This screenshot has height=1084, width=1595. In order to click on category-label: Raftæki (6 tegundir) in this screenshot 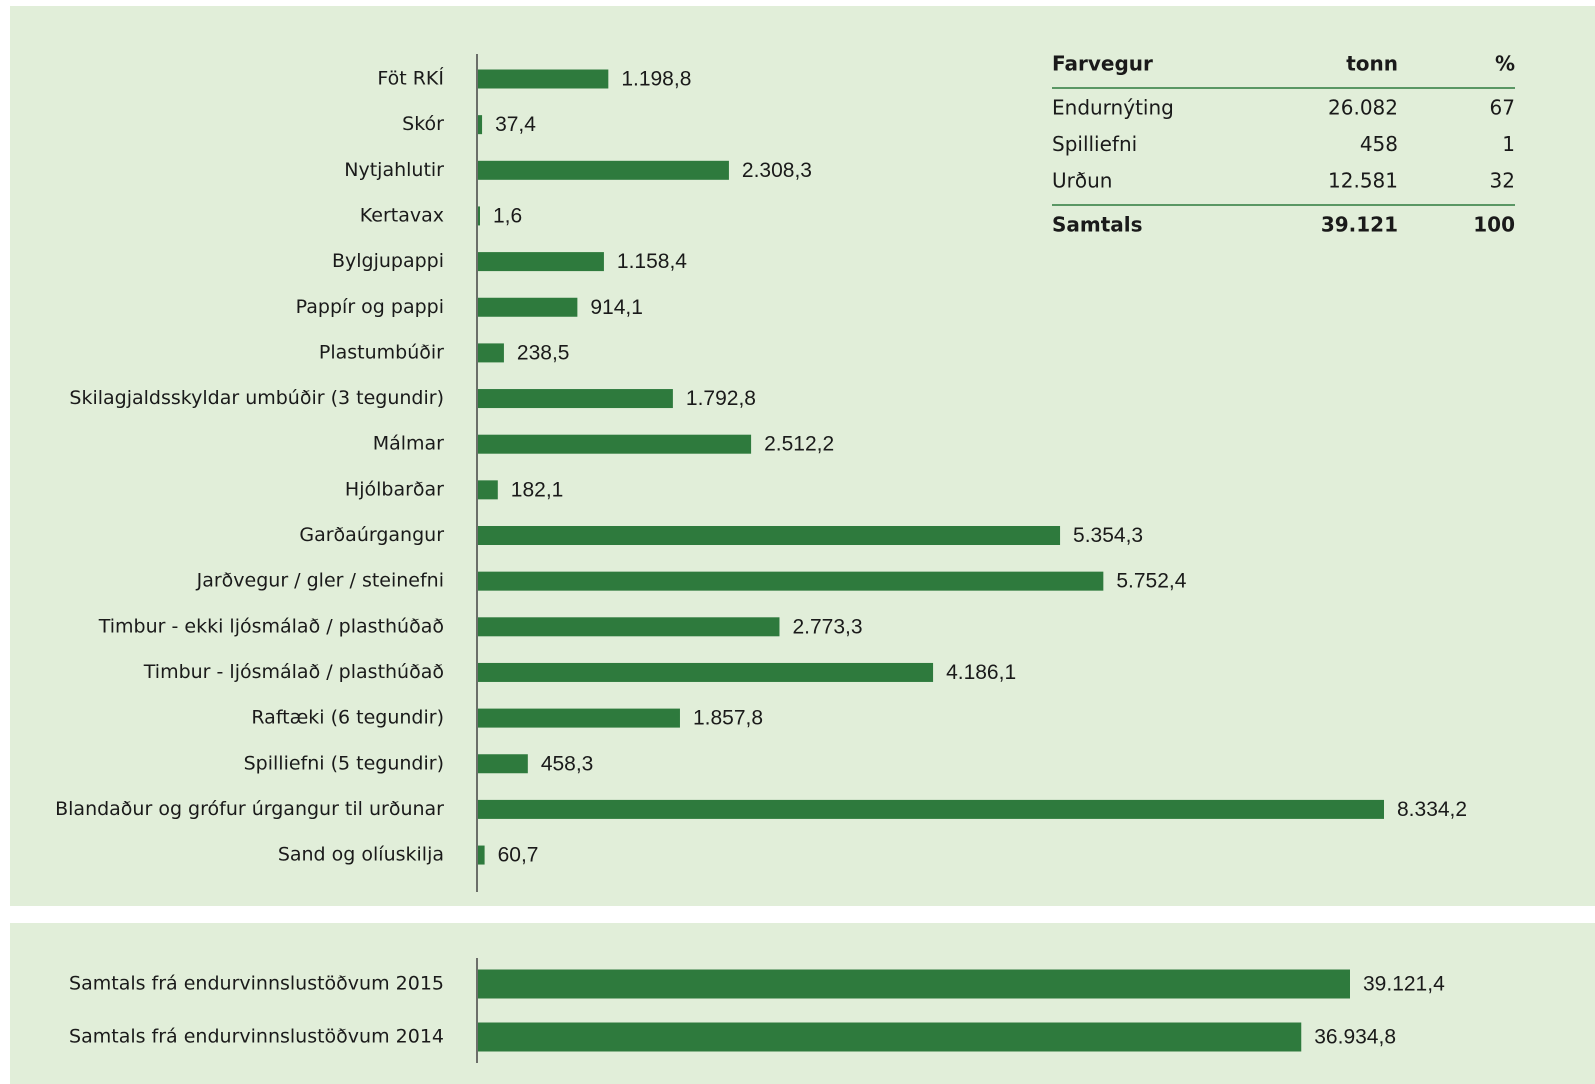, I will do `click(347, 718)`.